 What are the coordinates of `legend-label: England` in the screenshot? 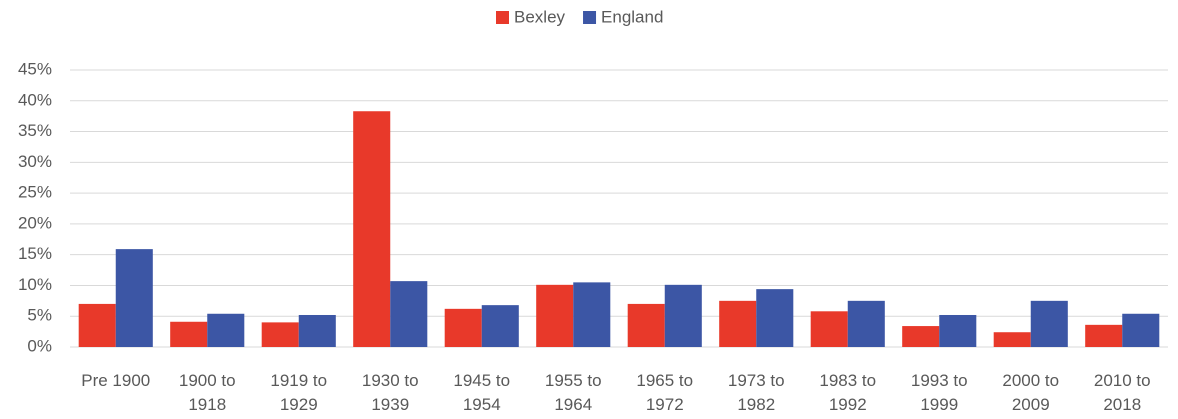 It's located at (632, 16).